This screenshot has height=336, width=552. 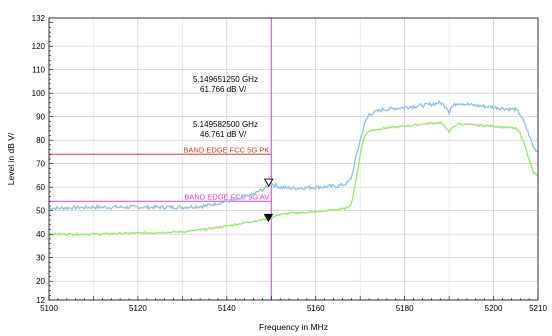 I want to click on y-tick-label: 90, so click(x=40, y=117).